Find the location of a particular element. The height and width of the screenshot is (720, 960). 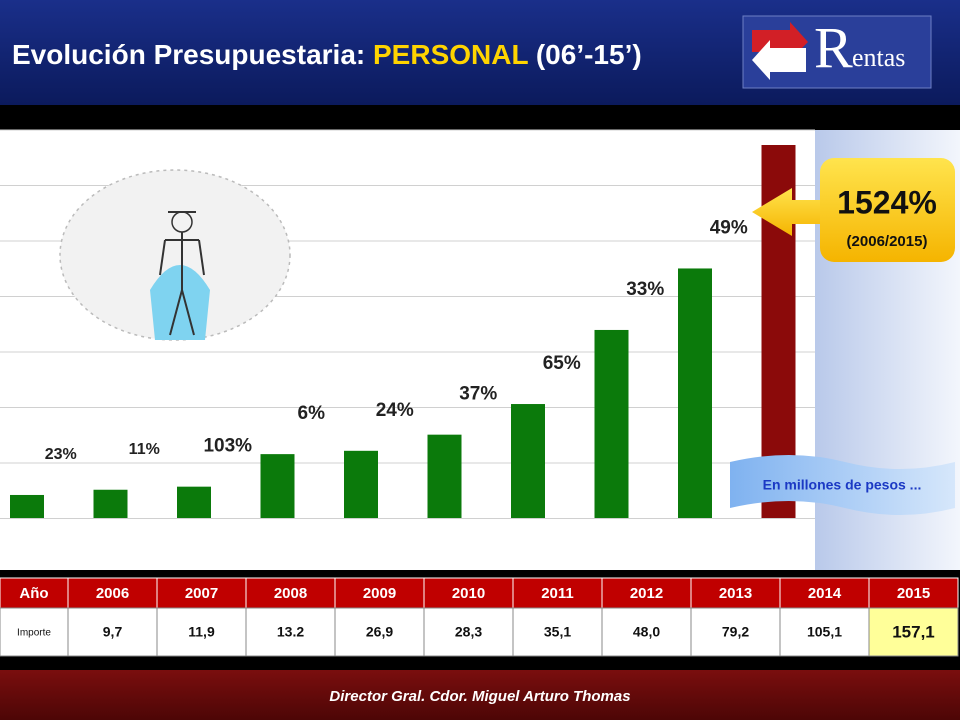

row-text: 11,9 is located at coordinates (201, 632).